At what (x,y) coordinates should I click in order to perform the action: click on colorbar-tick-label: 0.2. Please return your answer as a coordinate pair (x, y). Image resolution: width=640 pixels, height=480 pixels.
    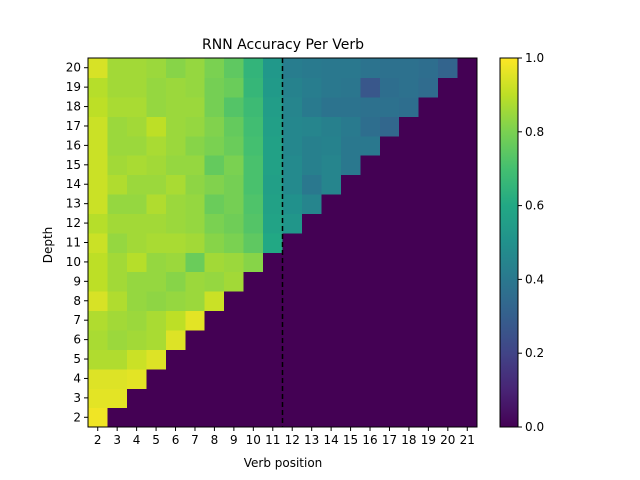
    Looking at the image, I should click on (534, 353).